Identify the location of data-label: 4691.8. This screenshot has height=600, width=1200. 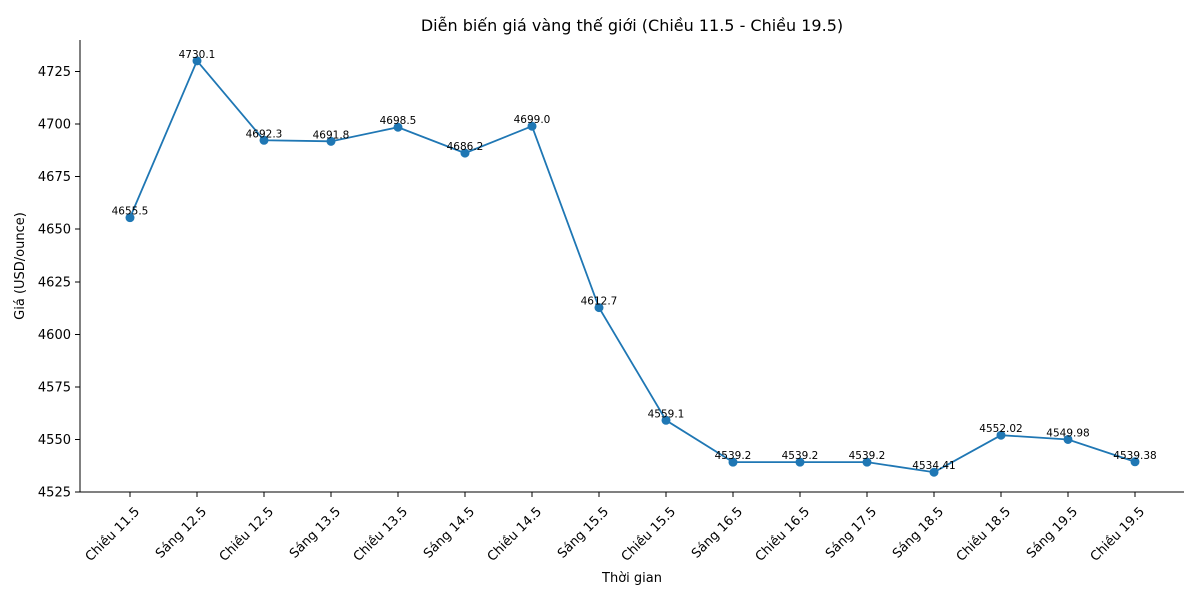
(331, 135).